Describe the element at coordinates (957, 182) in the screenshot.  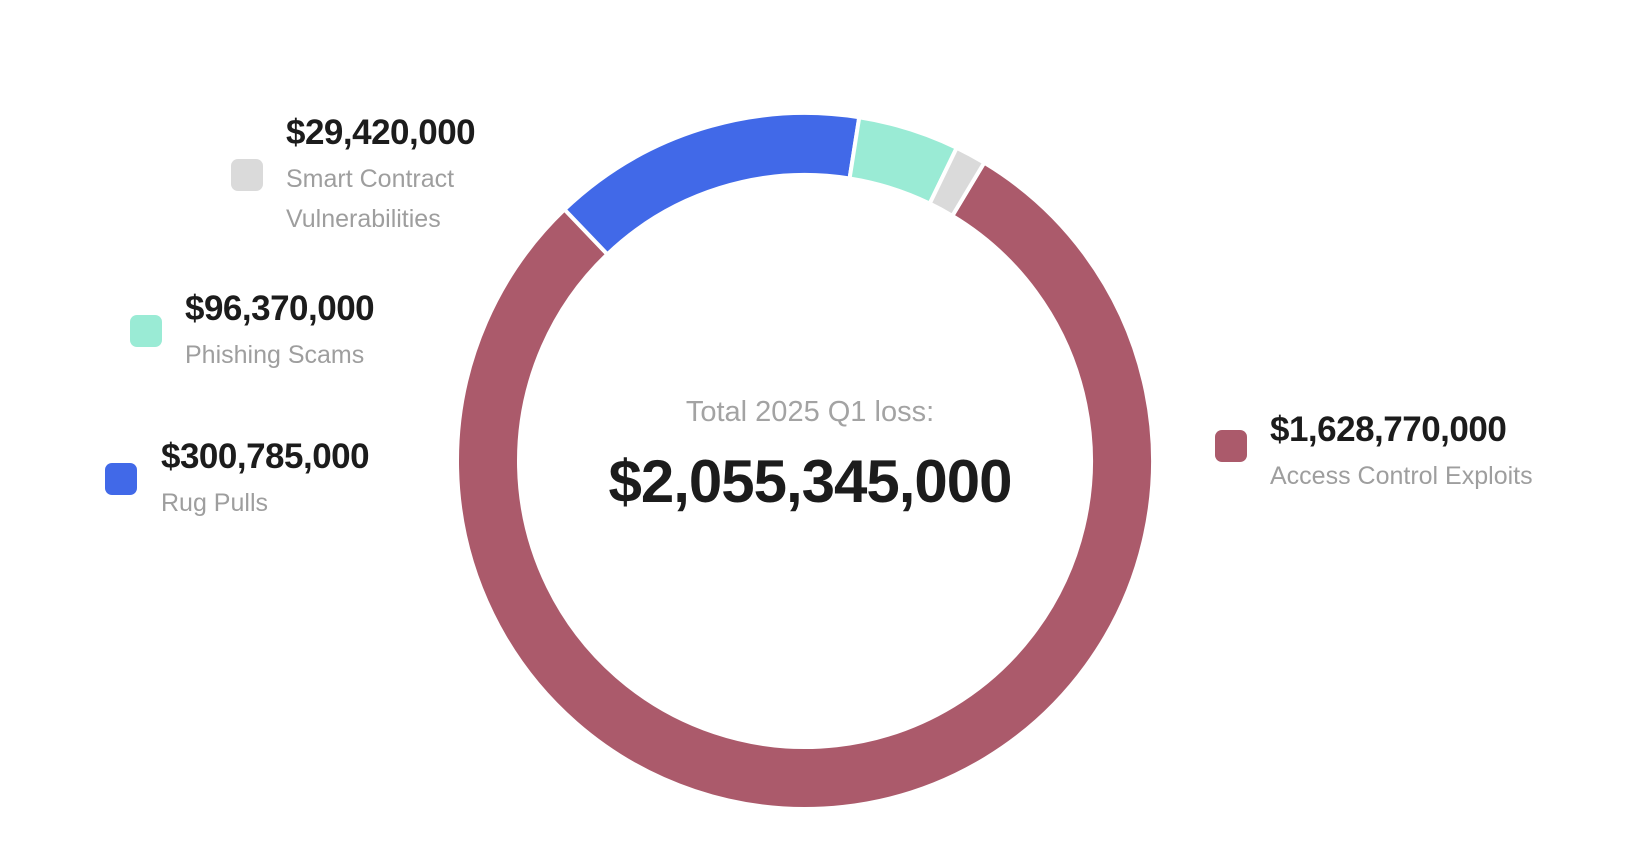
I see `slice-smart-contract-vulnerabilities` at that location.